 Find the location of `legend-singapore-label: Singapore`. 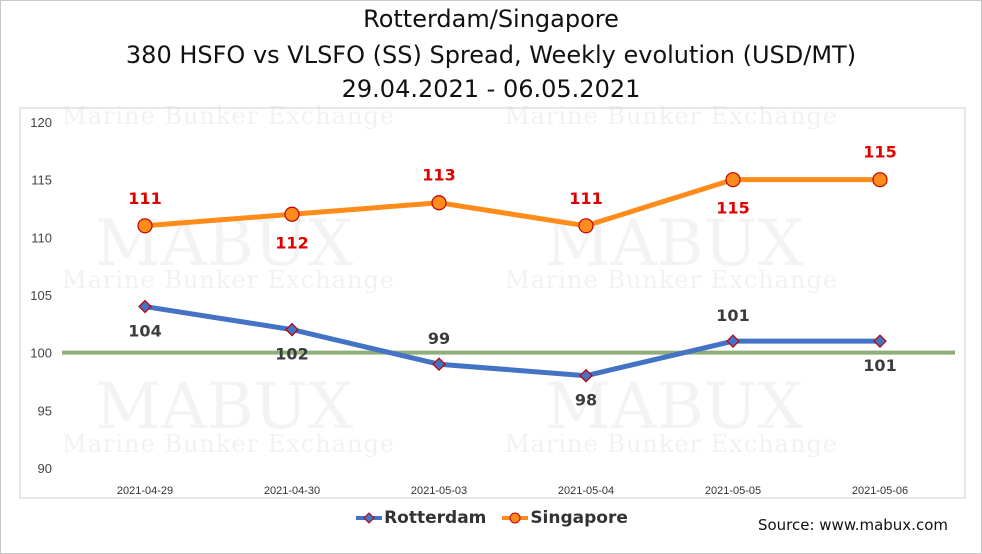

legend-singapore-label: Singapore is located at coordinates (579, 518).